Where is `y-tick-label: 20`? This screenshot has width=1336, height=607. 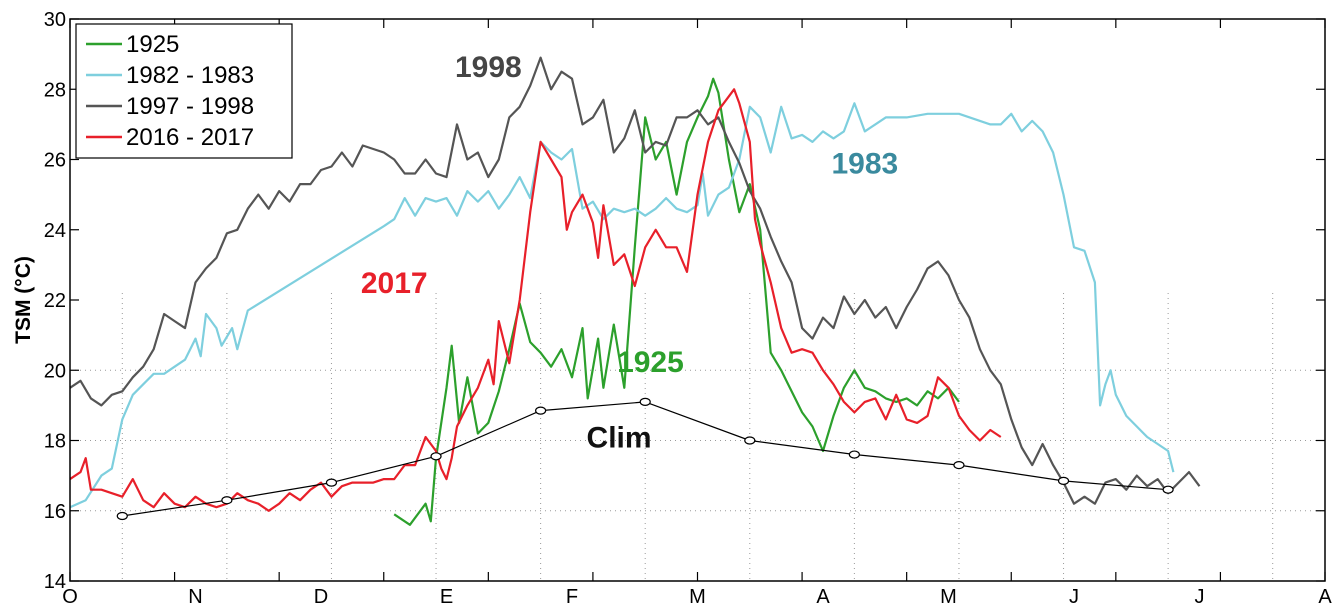 y-tick-label: 20 is located at coordinates (55, 371).